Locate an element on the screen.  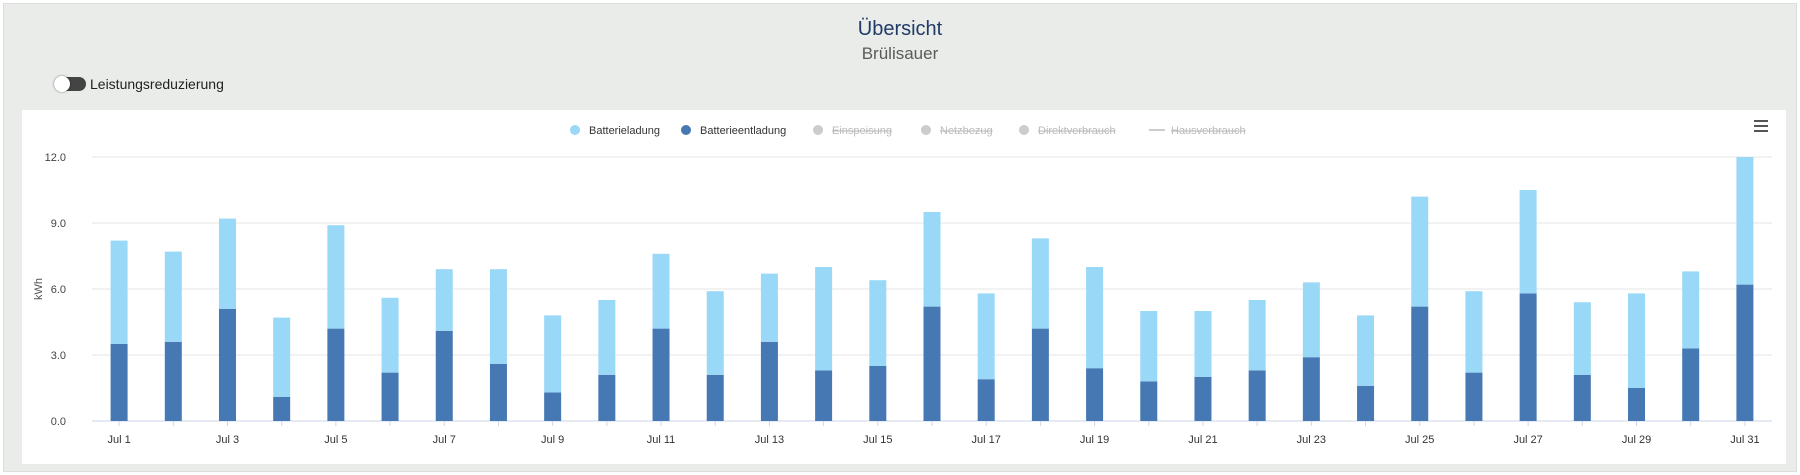
hamburger-menu-icon is located at coordinates (1761, 126).